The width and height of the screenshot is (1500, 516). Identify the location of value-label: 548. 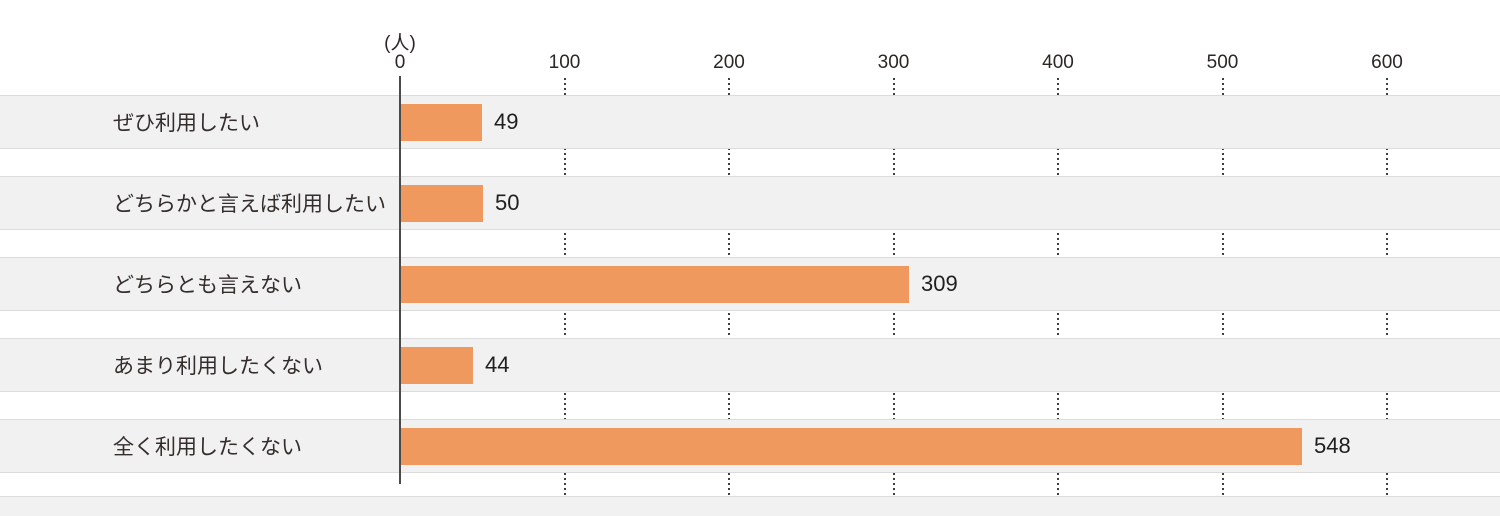
(1332, 445).